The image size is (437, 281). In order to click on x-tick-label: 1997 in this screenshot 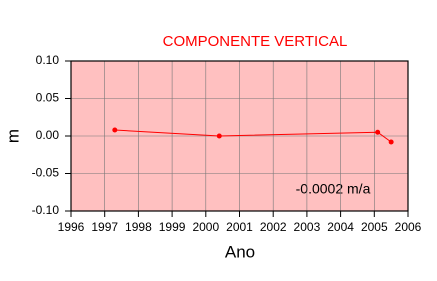, I will do `click(104, 227)`.